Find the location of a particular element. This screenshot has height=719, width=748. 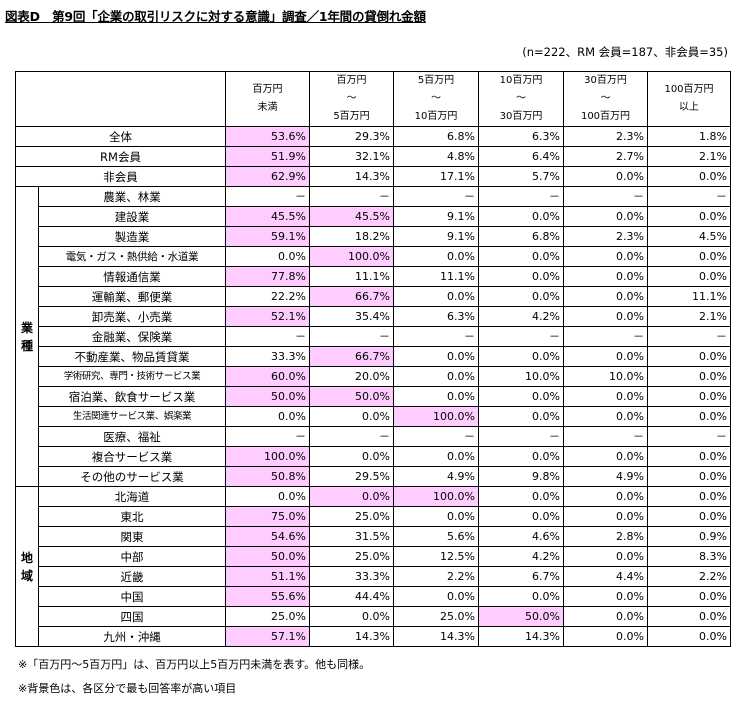

value-cell: 45.5% is located at coordinates (351, 216).